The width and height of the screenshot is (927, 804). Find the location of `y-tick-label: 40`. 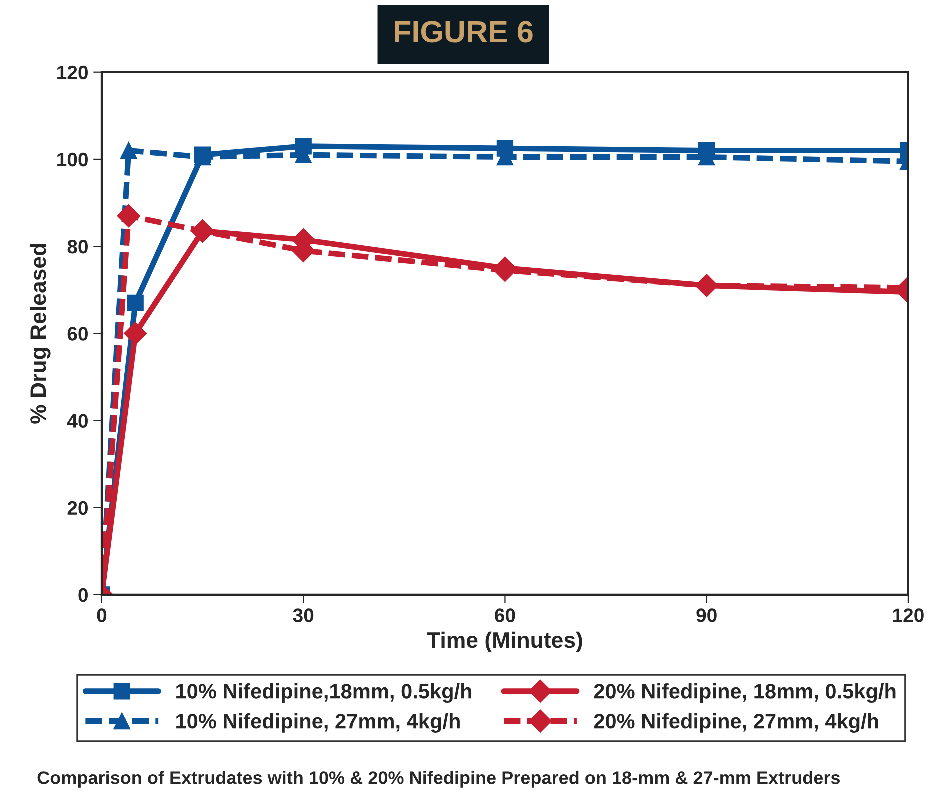

y-tick-label: 40 is located at coordinates (77, 421).